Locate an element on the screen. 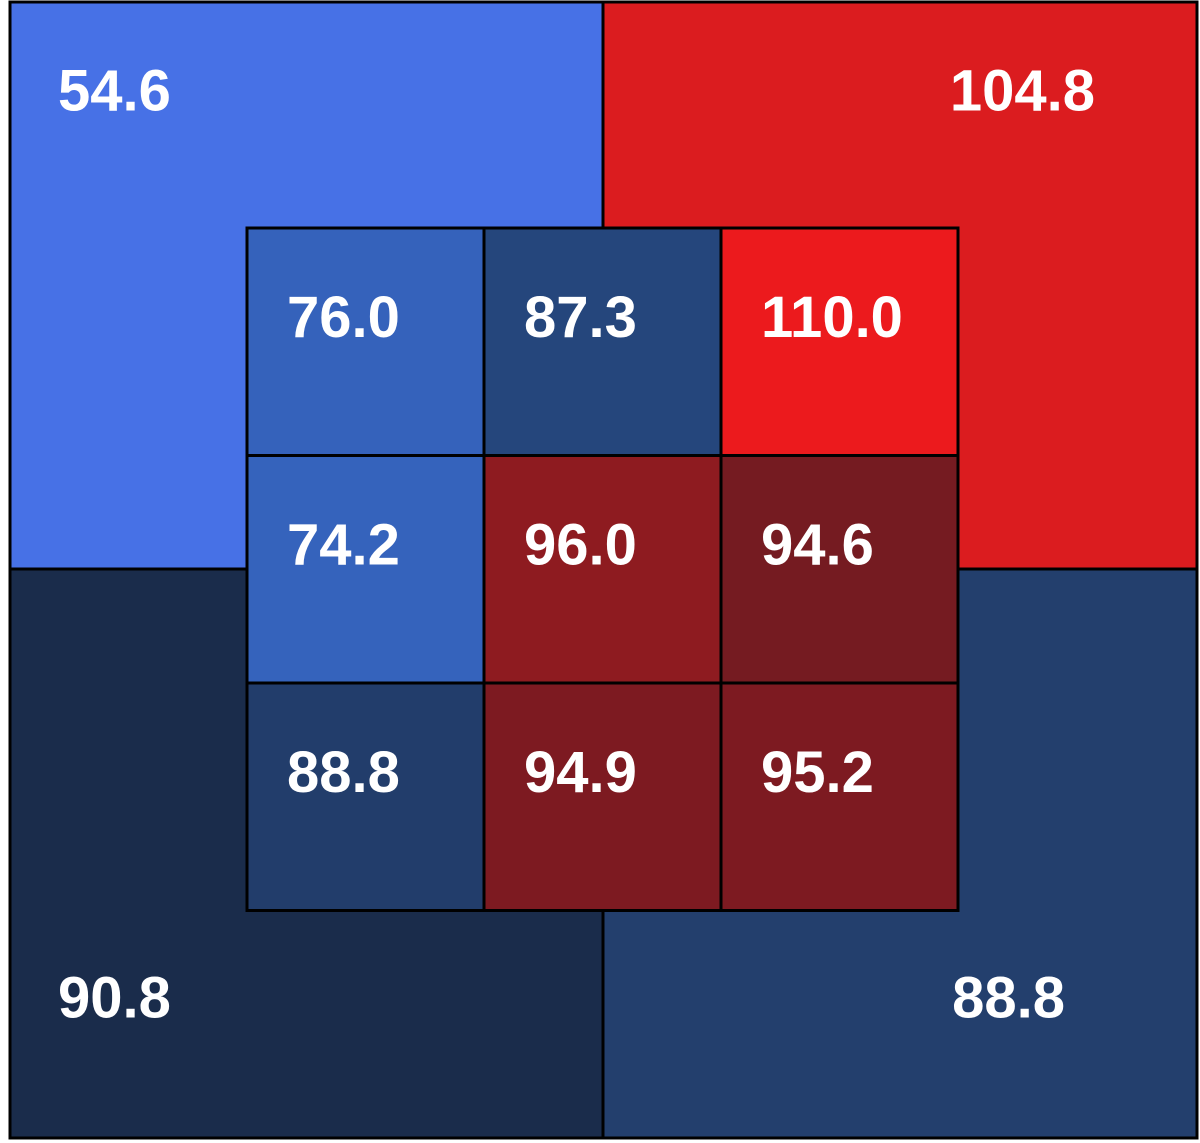 The width and height of the screenshot is (1200, 1143). inner-cell-r3-c2 is located at coordinates (602, 796).